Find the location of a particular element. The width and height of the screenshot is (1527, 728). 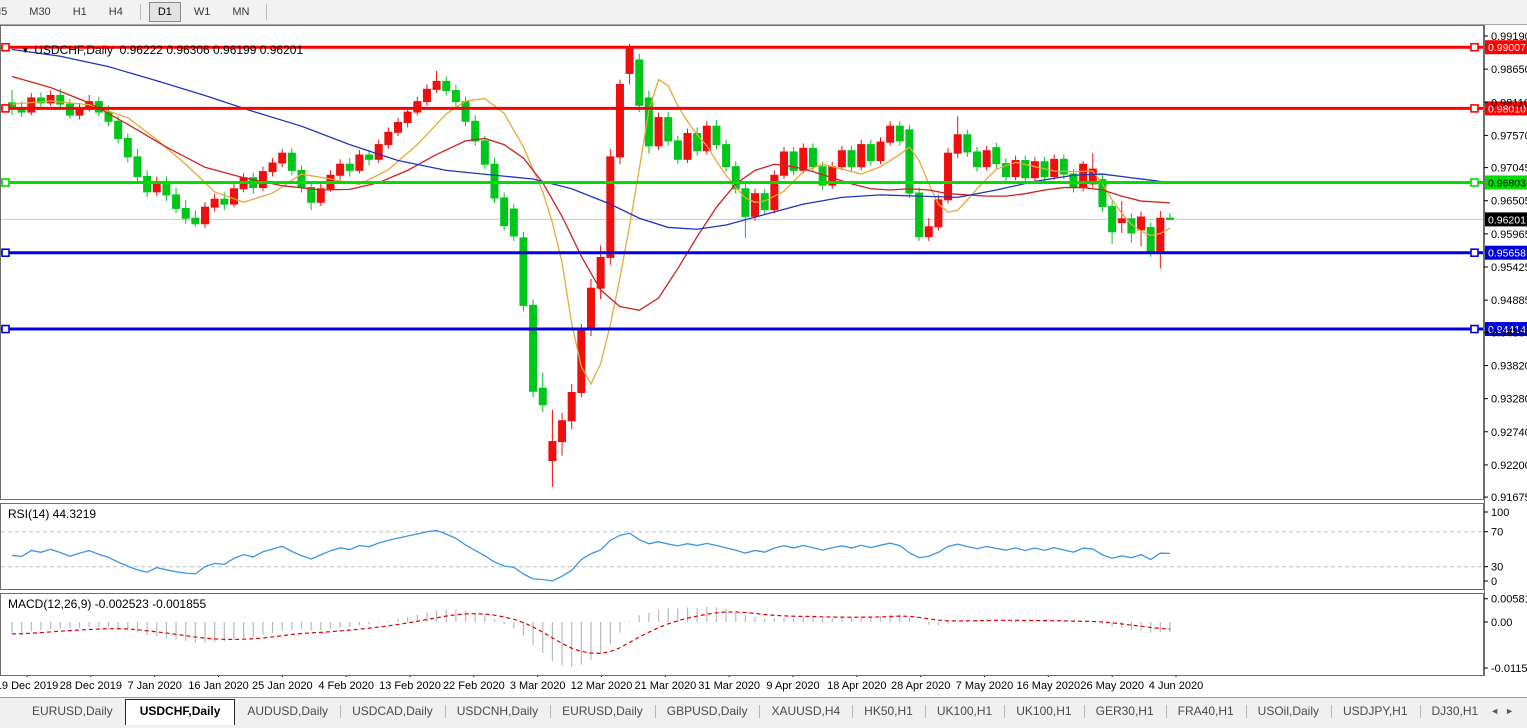

object-hline-0.96803: 0.96803 is located at coordinates (764, 182).